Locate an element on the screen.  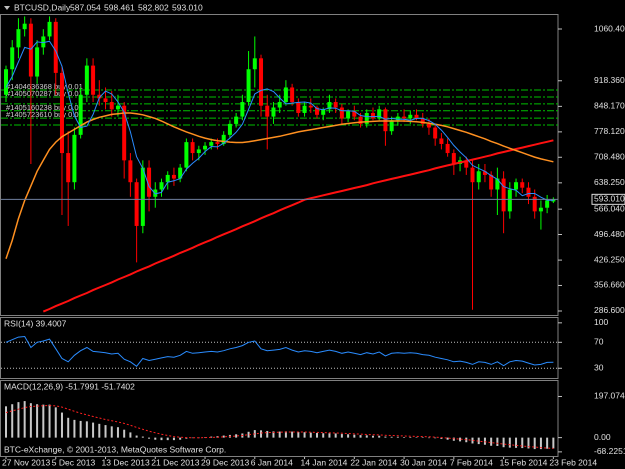
x-tick-label: 7 Feb 2014 is located at coordinates (471, 462).